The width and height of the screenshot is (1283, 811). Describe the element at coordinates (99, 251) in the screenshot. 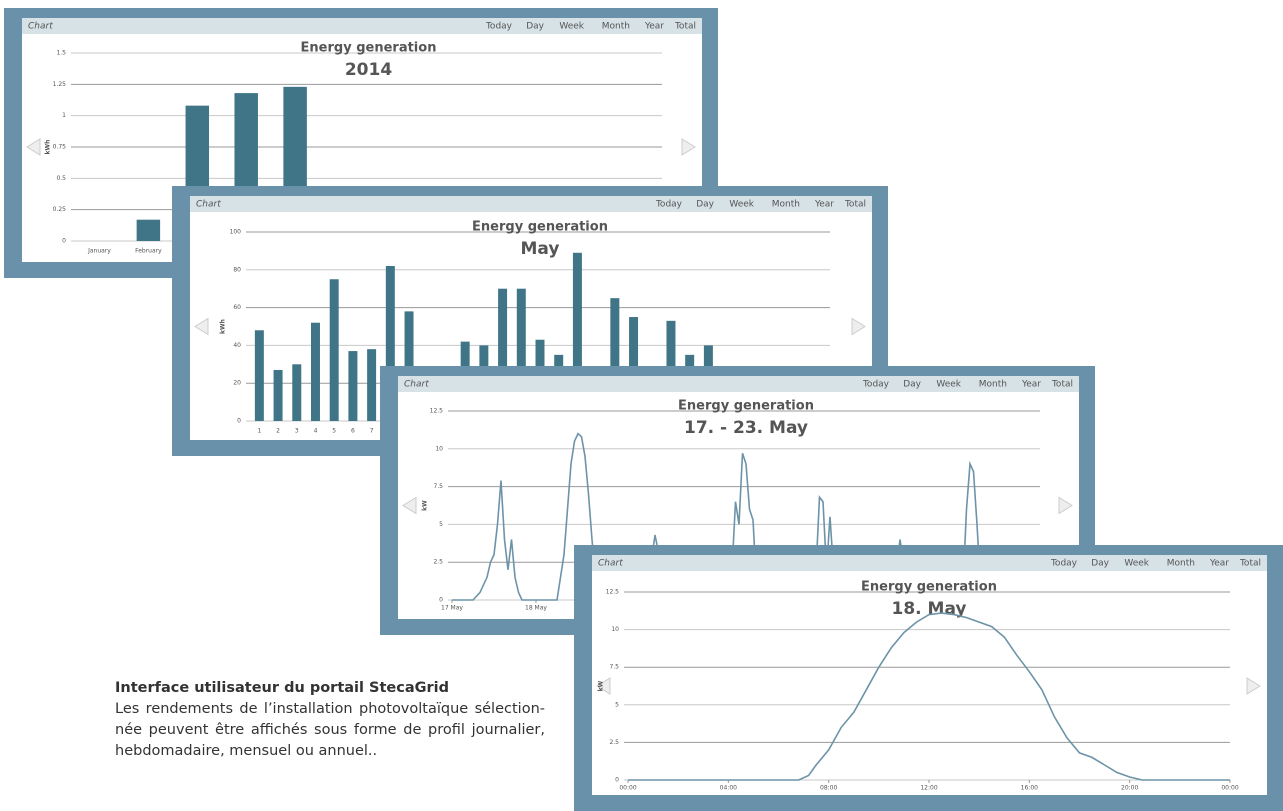

I see `x-tick-label: January` at that location.